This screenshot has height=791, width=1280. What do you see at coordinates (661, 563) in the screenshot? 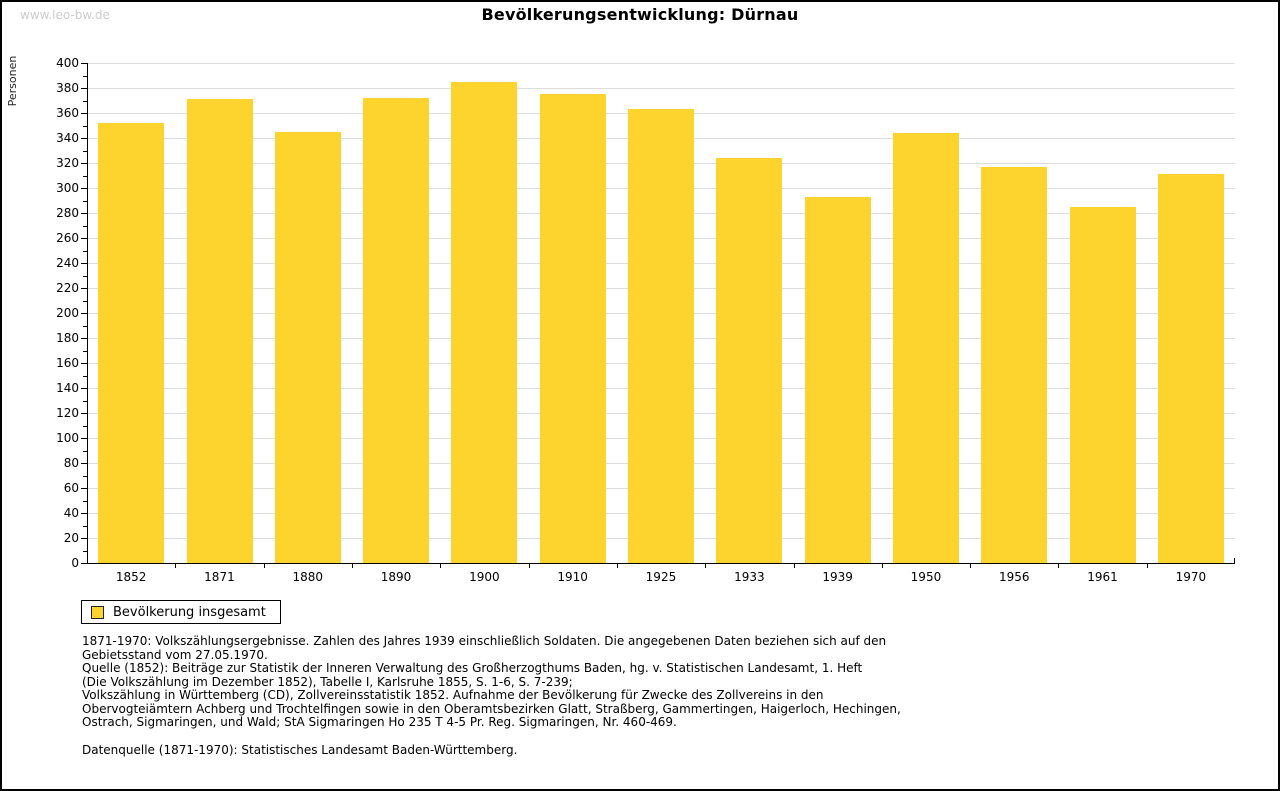
I see `x-axis-line` at bounding box center [661, 563].